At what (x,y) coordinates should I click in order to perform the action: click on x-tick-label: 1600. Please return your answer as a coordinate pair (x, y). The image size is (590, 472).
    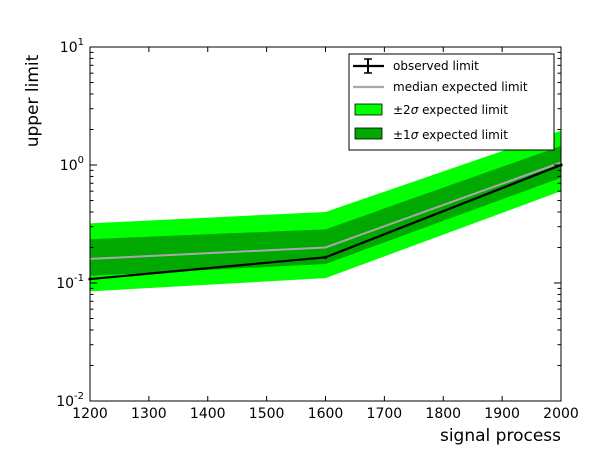
    Looking at the image, I should click on (326, 414).